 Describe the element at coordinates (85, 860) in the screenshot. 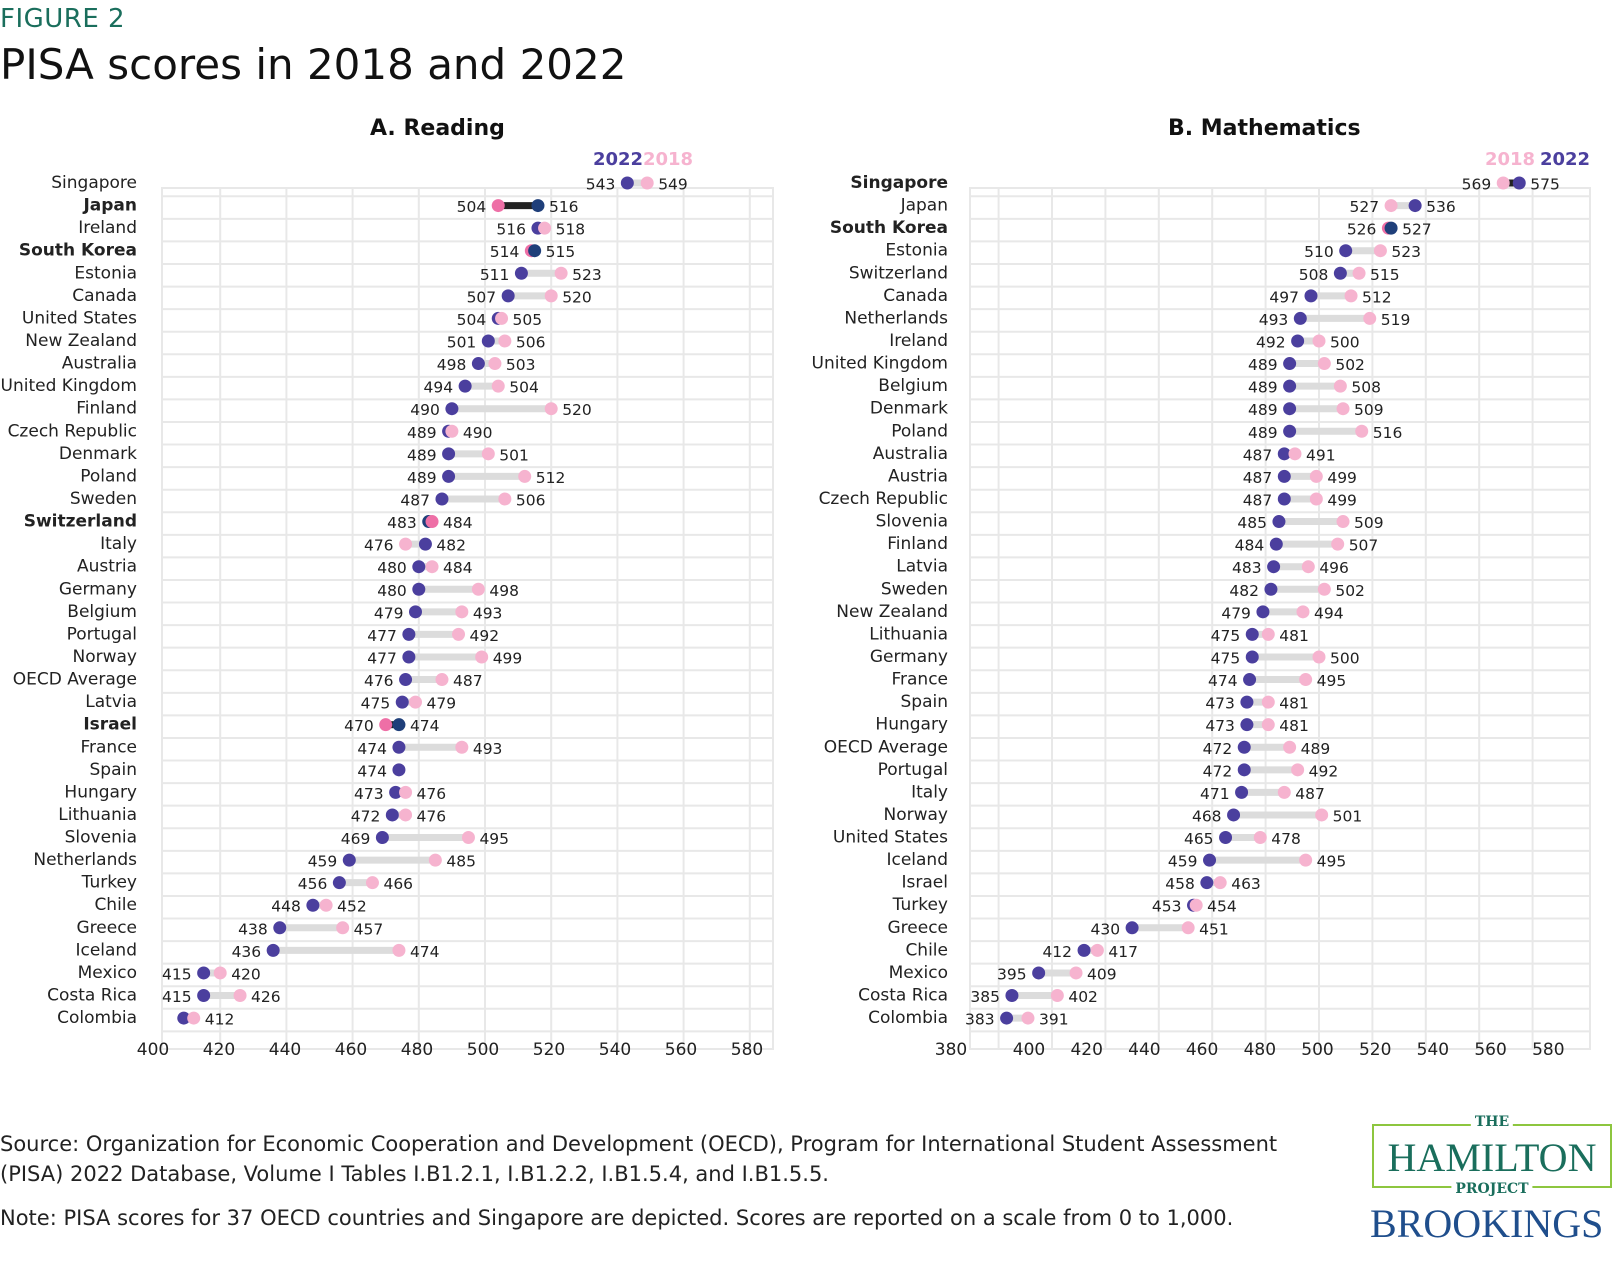

I see `country-label: Netherlands` at that location.